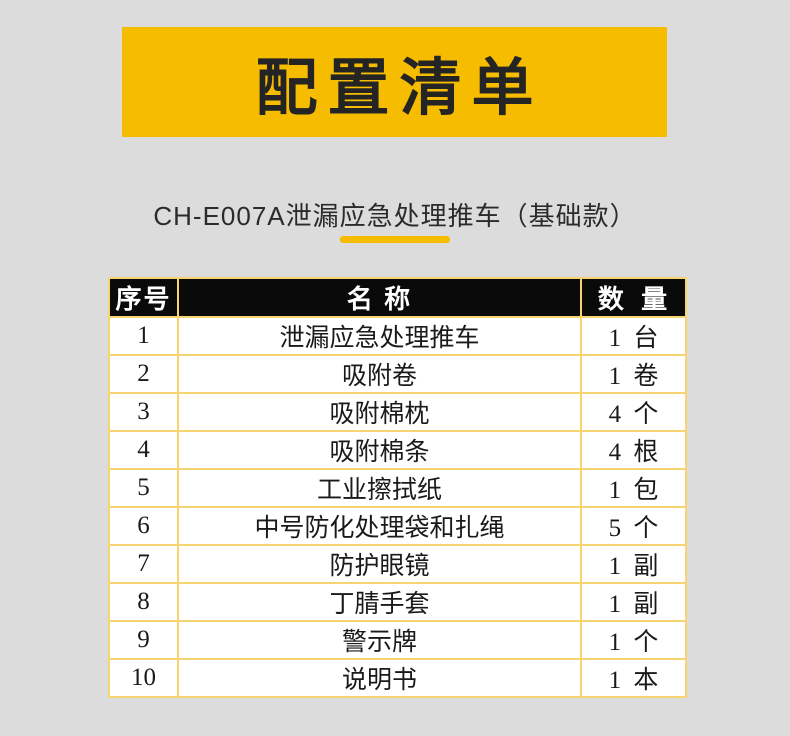 Image resolution: width=790 pixels, height=736 pixels. What do you see at coordinates (633, 450) in the screenshot?
I see `quantity-cell: 4 根` at bounding box center [633, 450].